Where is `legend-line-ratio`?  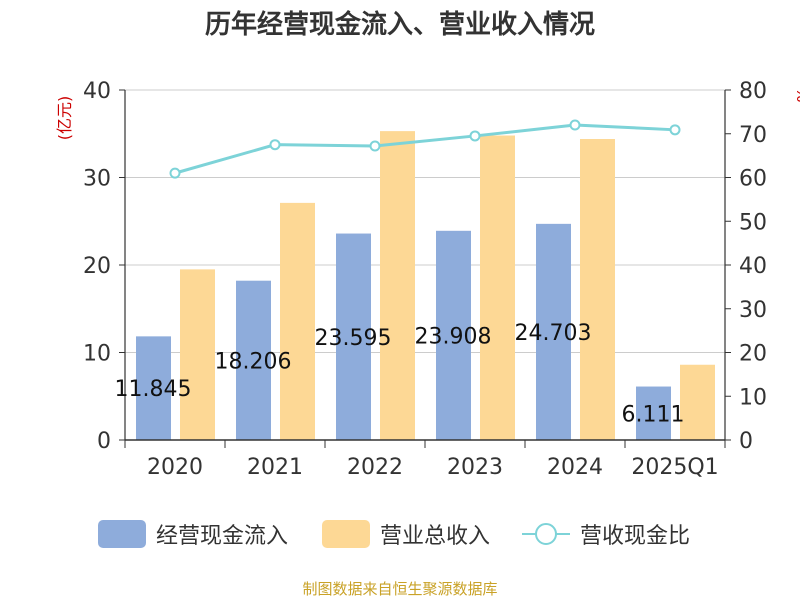 legend-line-ratio is located at coordinates (546, 534).